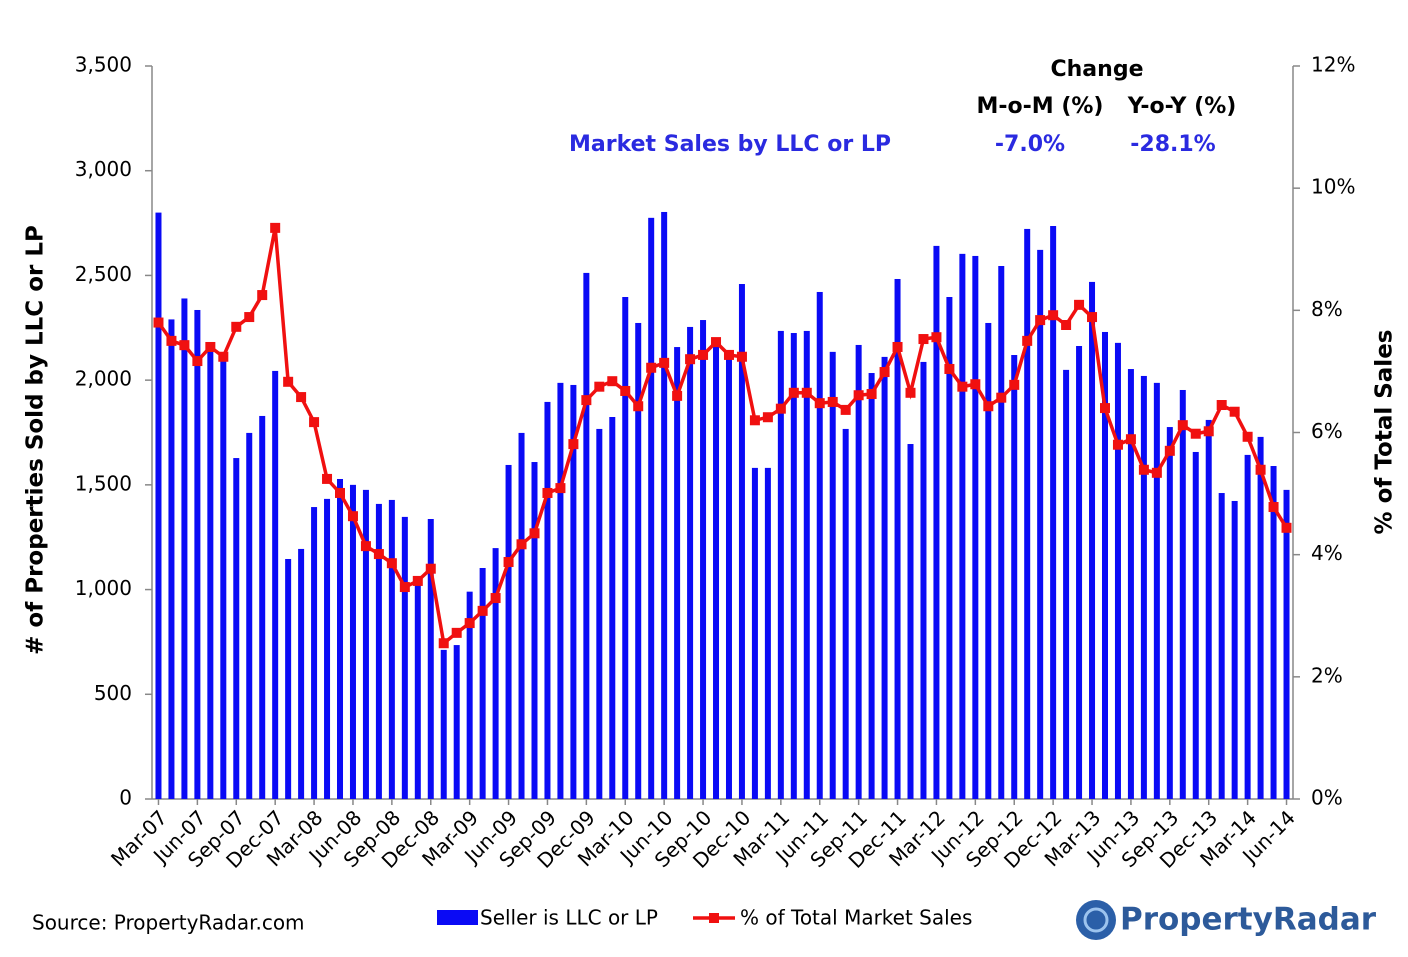 The image size is (1408, 957). I want to click on y-tick-label: 1,500, so click(103, 483).